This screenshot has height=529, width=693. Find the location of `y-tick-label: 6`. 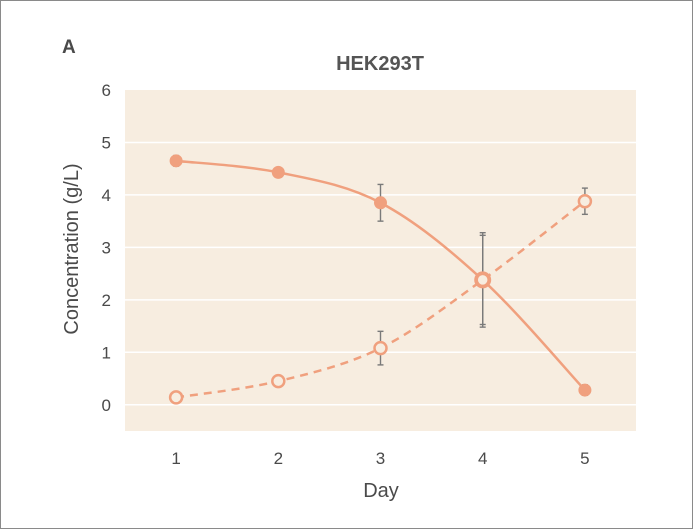

y-tick-label: 6 is located at coordinates (106, 90).